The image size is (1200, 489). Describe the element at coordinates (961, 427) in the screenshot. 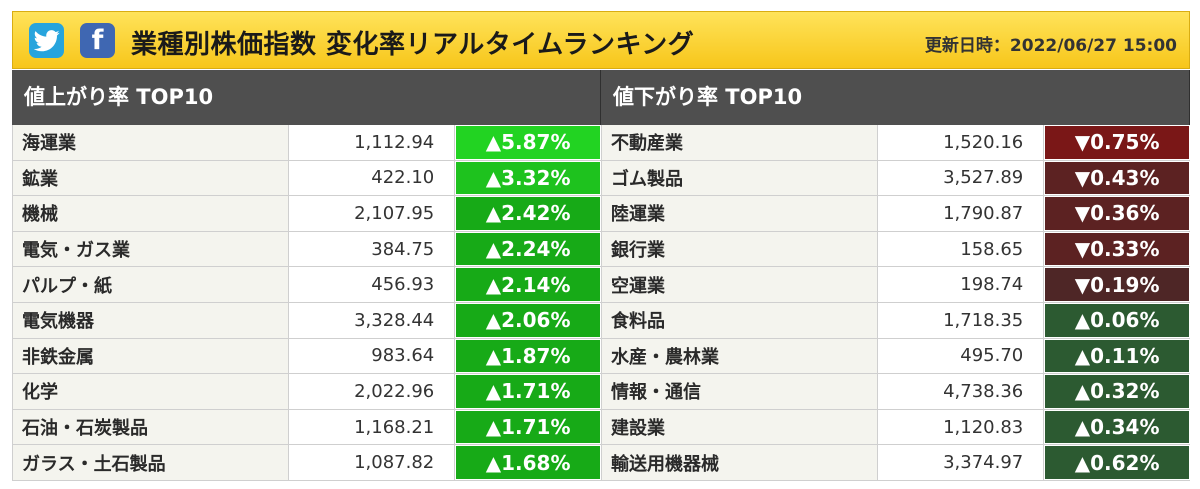

I see `index-value: 1,120.83` at that location.